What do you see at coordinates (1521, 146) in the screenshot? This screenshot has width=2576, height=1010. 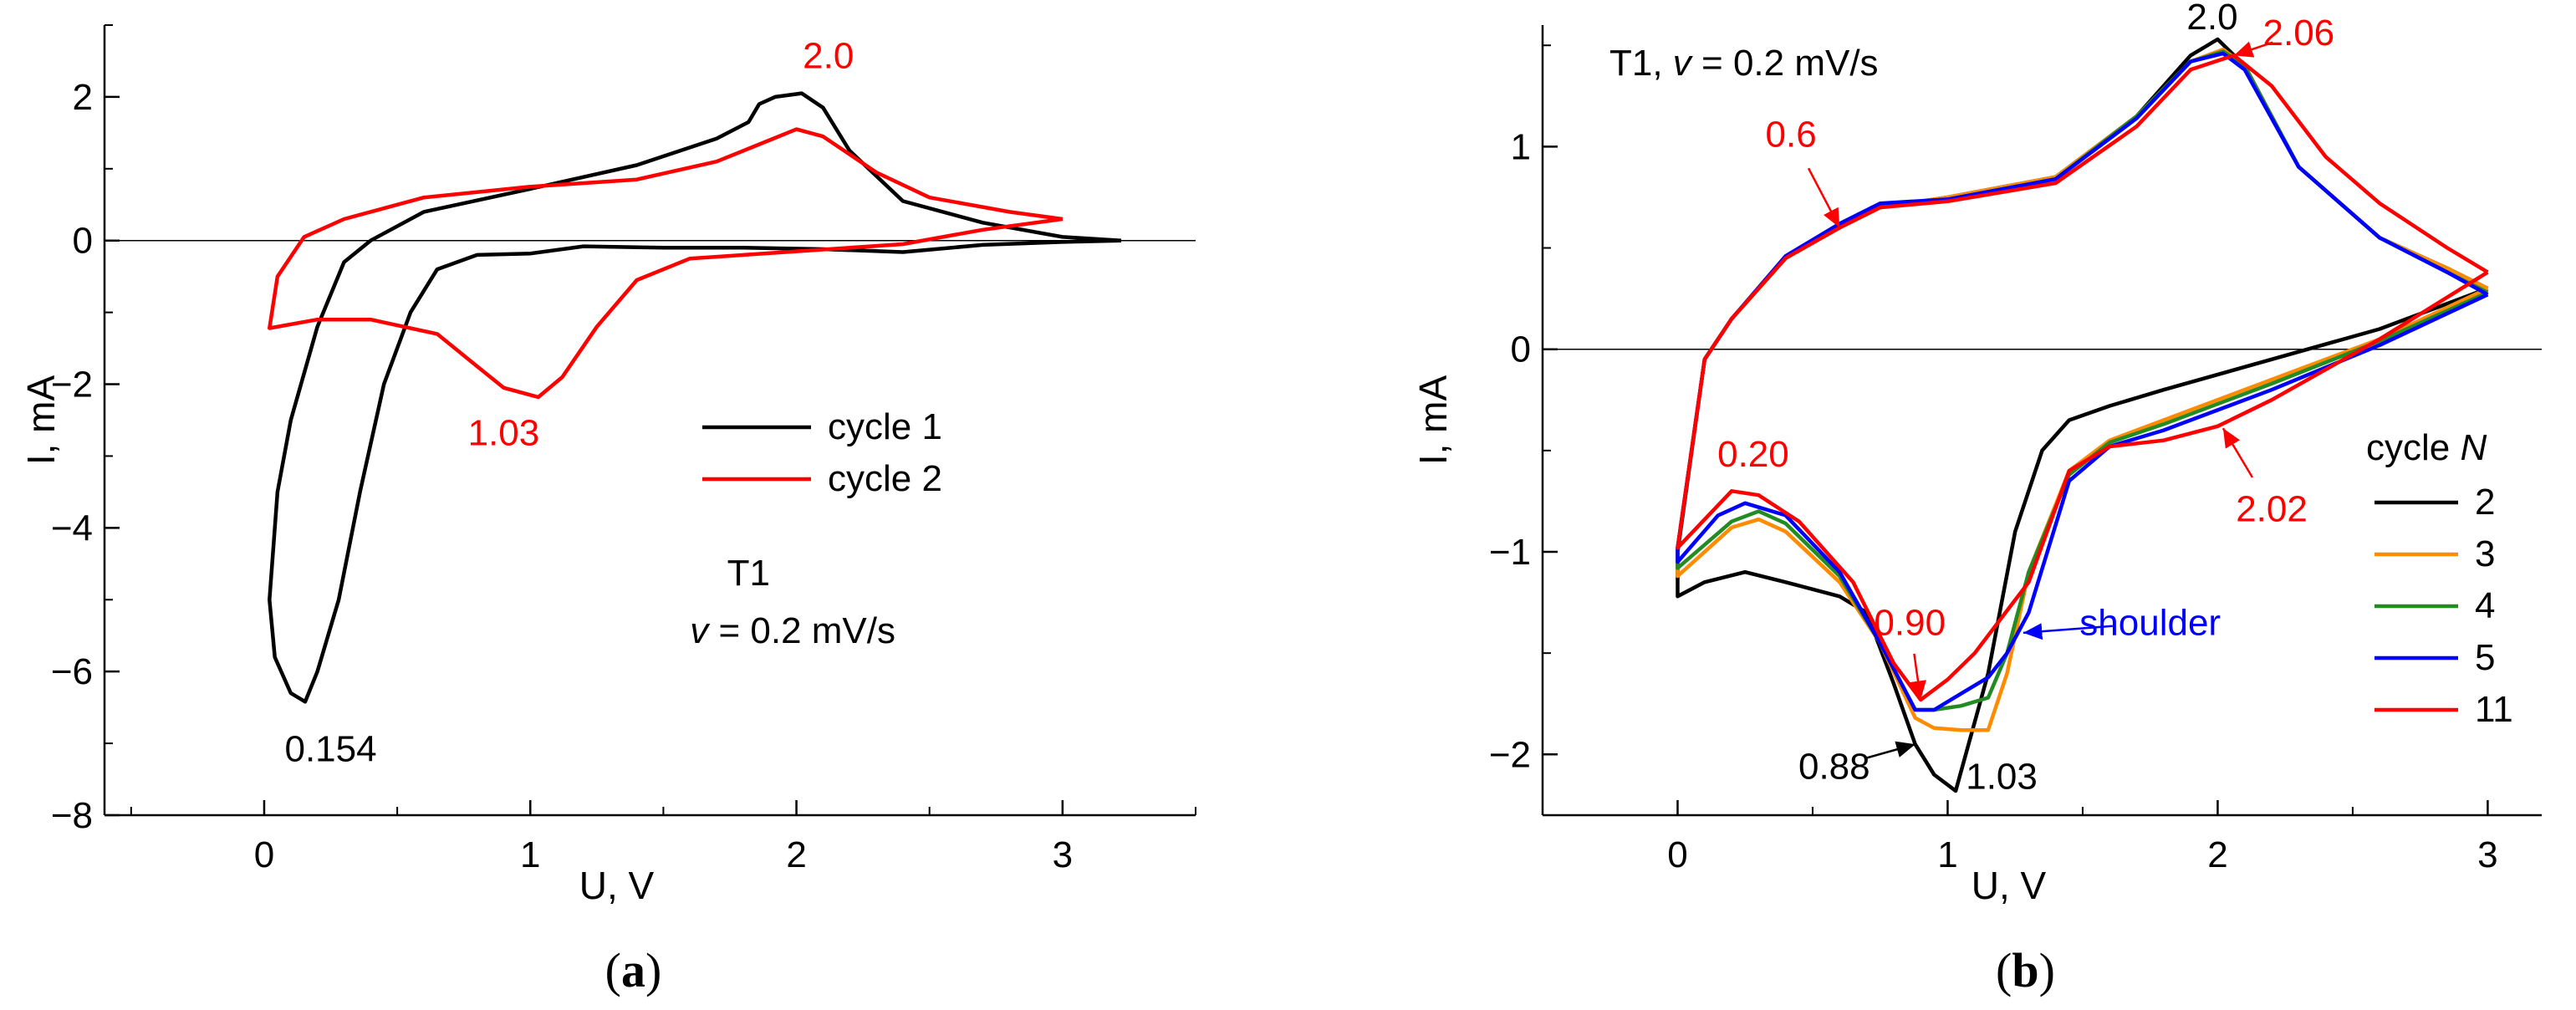 I see `y-tick-label: 1` at bounding box center [1521, 146].